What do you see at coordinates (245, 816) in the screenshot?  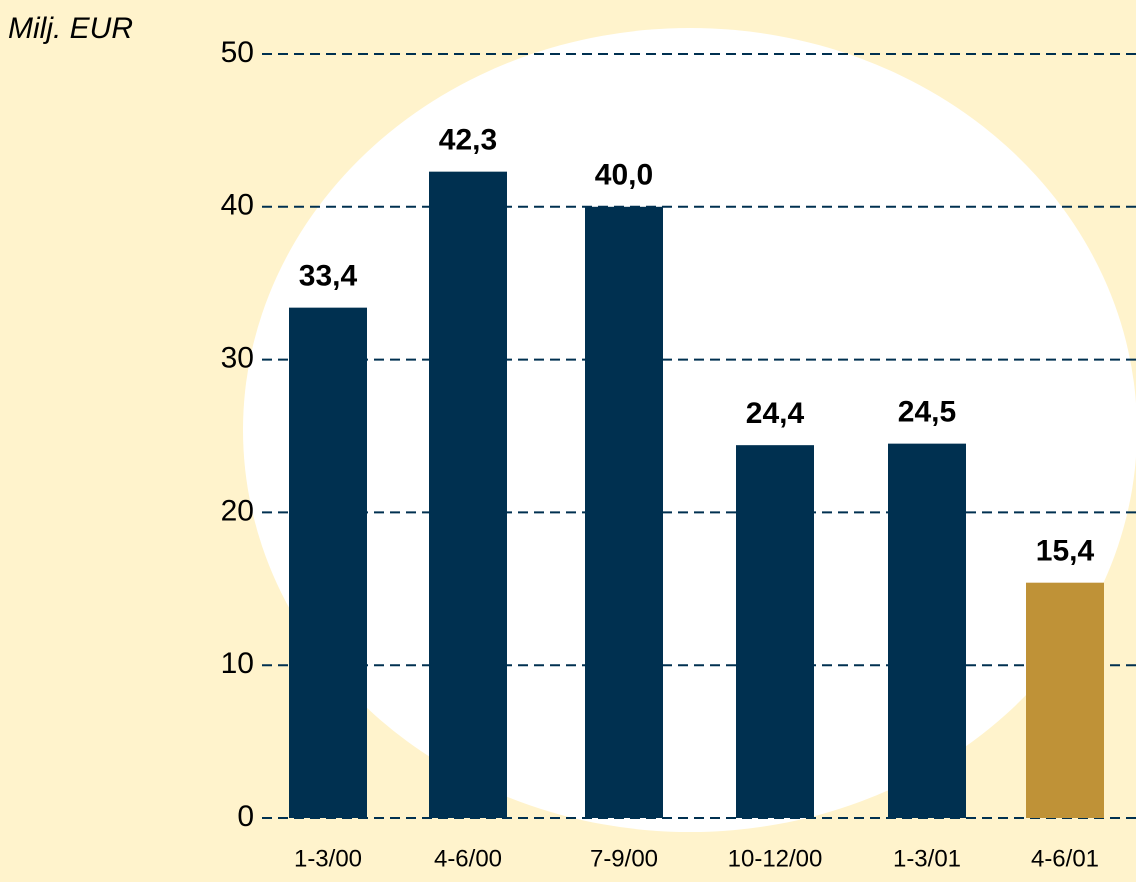 I see `y-tick-label: 0` at bounding box center [245, 816].